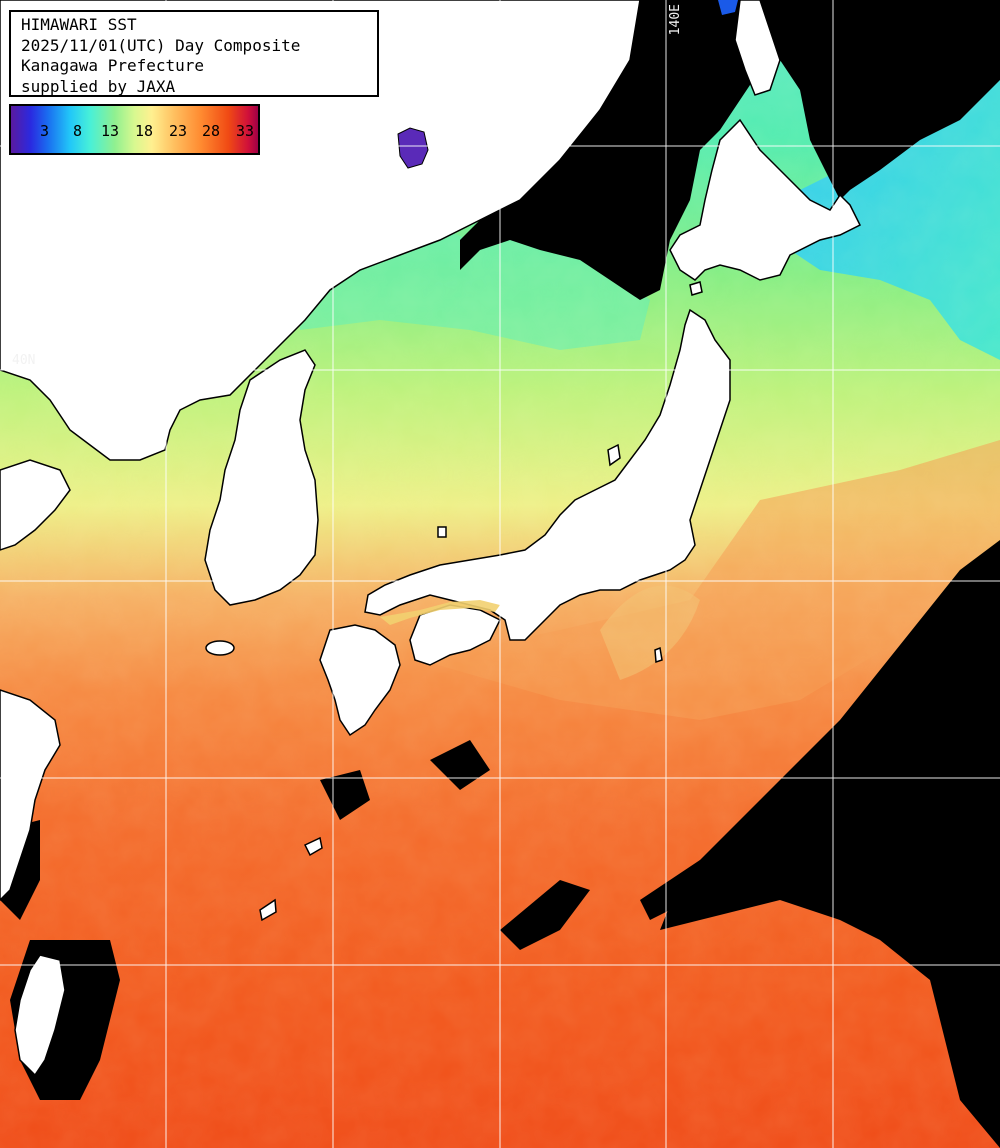 The image size is (1000, 1148). Describe the element at coordinates (79, 24) in the screenshot. I see `title-line-1: HIMAWARI SST` at that location.